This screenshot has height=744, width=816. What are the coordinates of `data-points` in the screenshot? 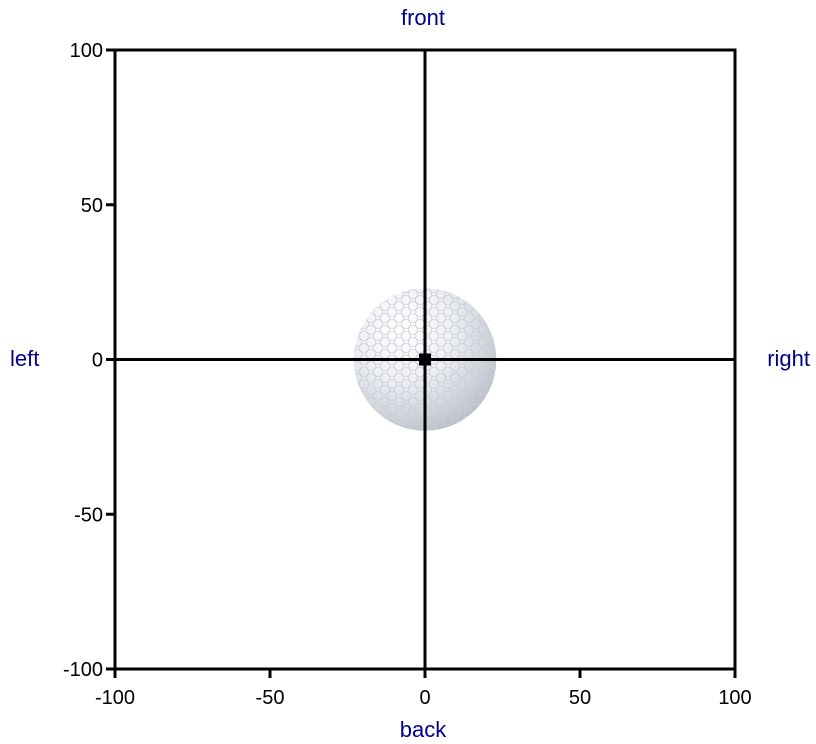 It's located at (425, 359).